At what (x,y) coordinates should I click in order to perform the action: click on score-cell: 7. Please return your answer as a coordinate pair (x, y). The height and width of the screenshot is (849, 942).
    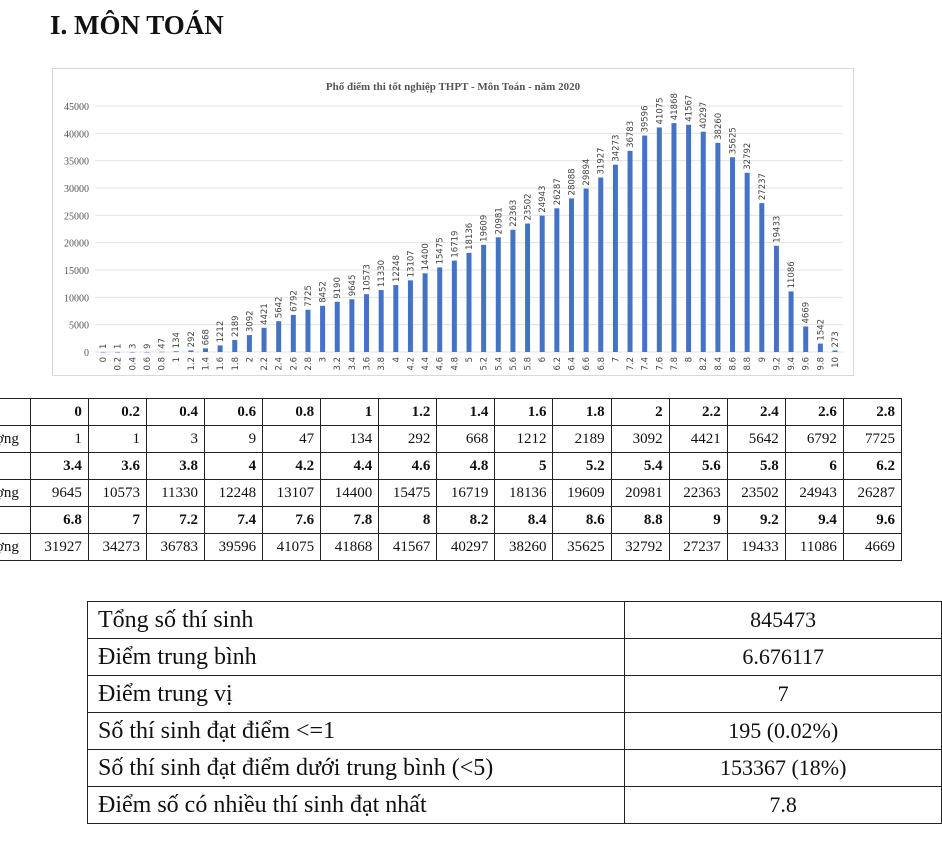
    Looking at the image, I should click on (117, 520).